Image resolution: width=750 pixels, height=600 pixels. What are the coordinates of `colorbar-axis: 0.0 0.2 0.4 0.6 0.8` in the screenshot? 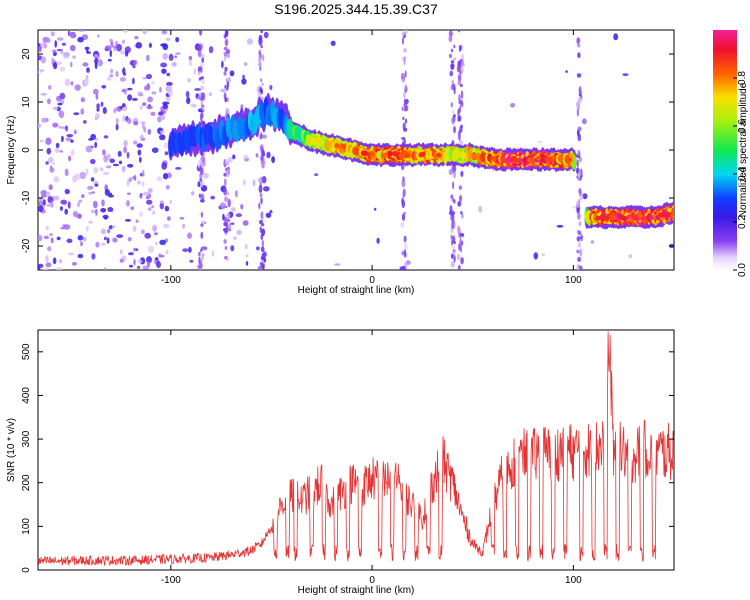 It's located at (740, 174).